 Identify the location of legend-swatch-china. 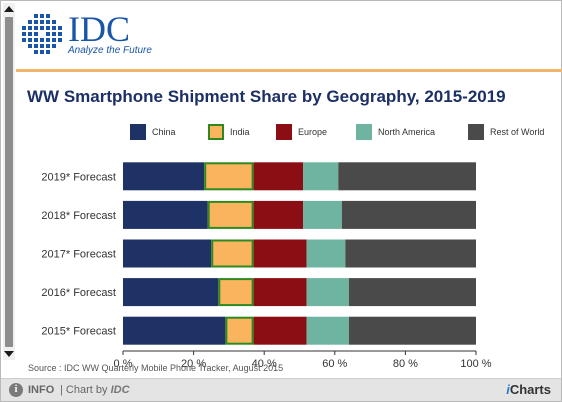
(138, 132).